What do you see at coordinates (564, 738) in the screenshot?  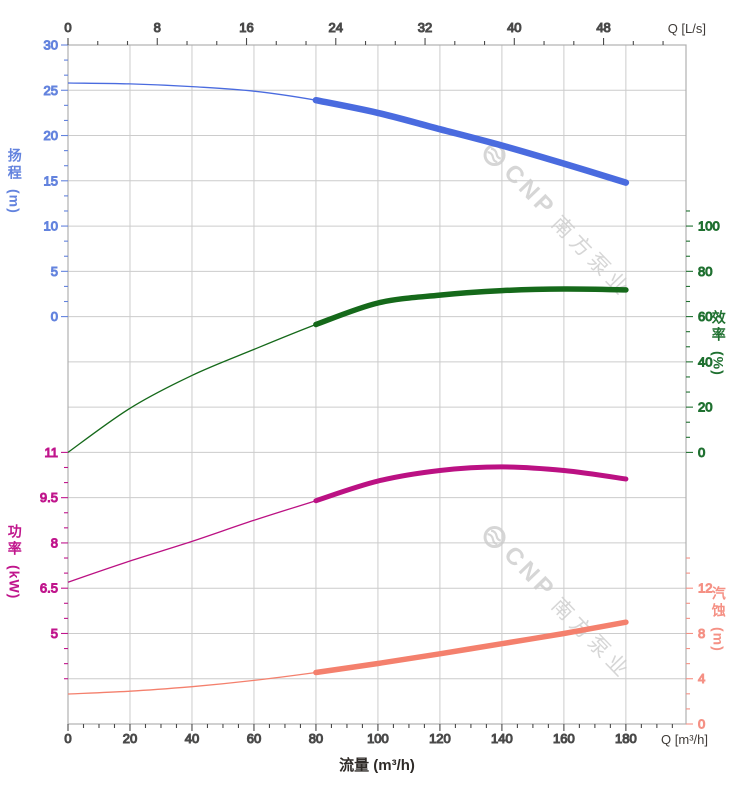 I see `svg-text: 160` at bounding box center [564, 738].